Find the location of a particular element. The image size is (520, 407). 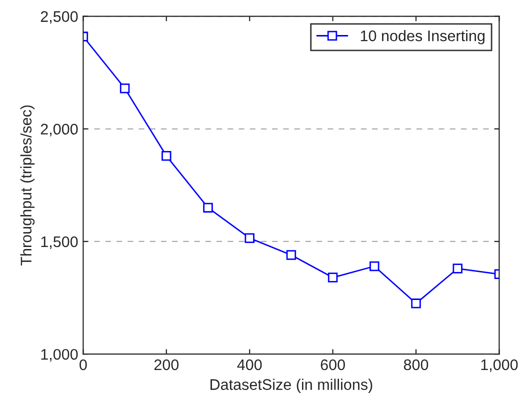

x-tick-label: 0 is located at coordinates (83, 364).